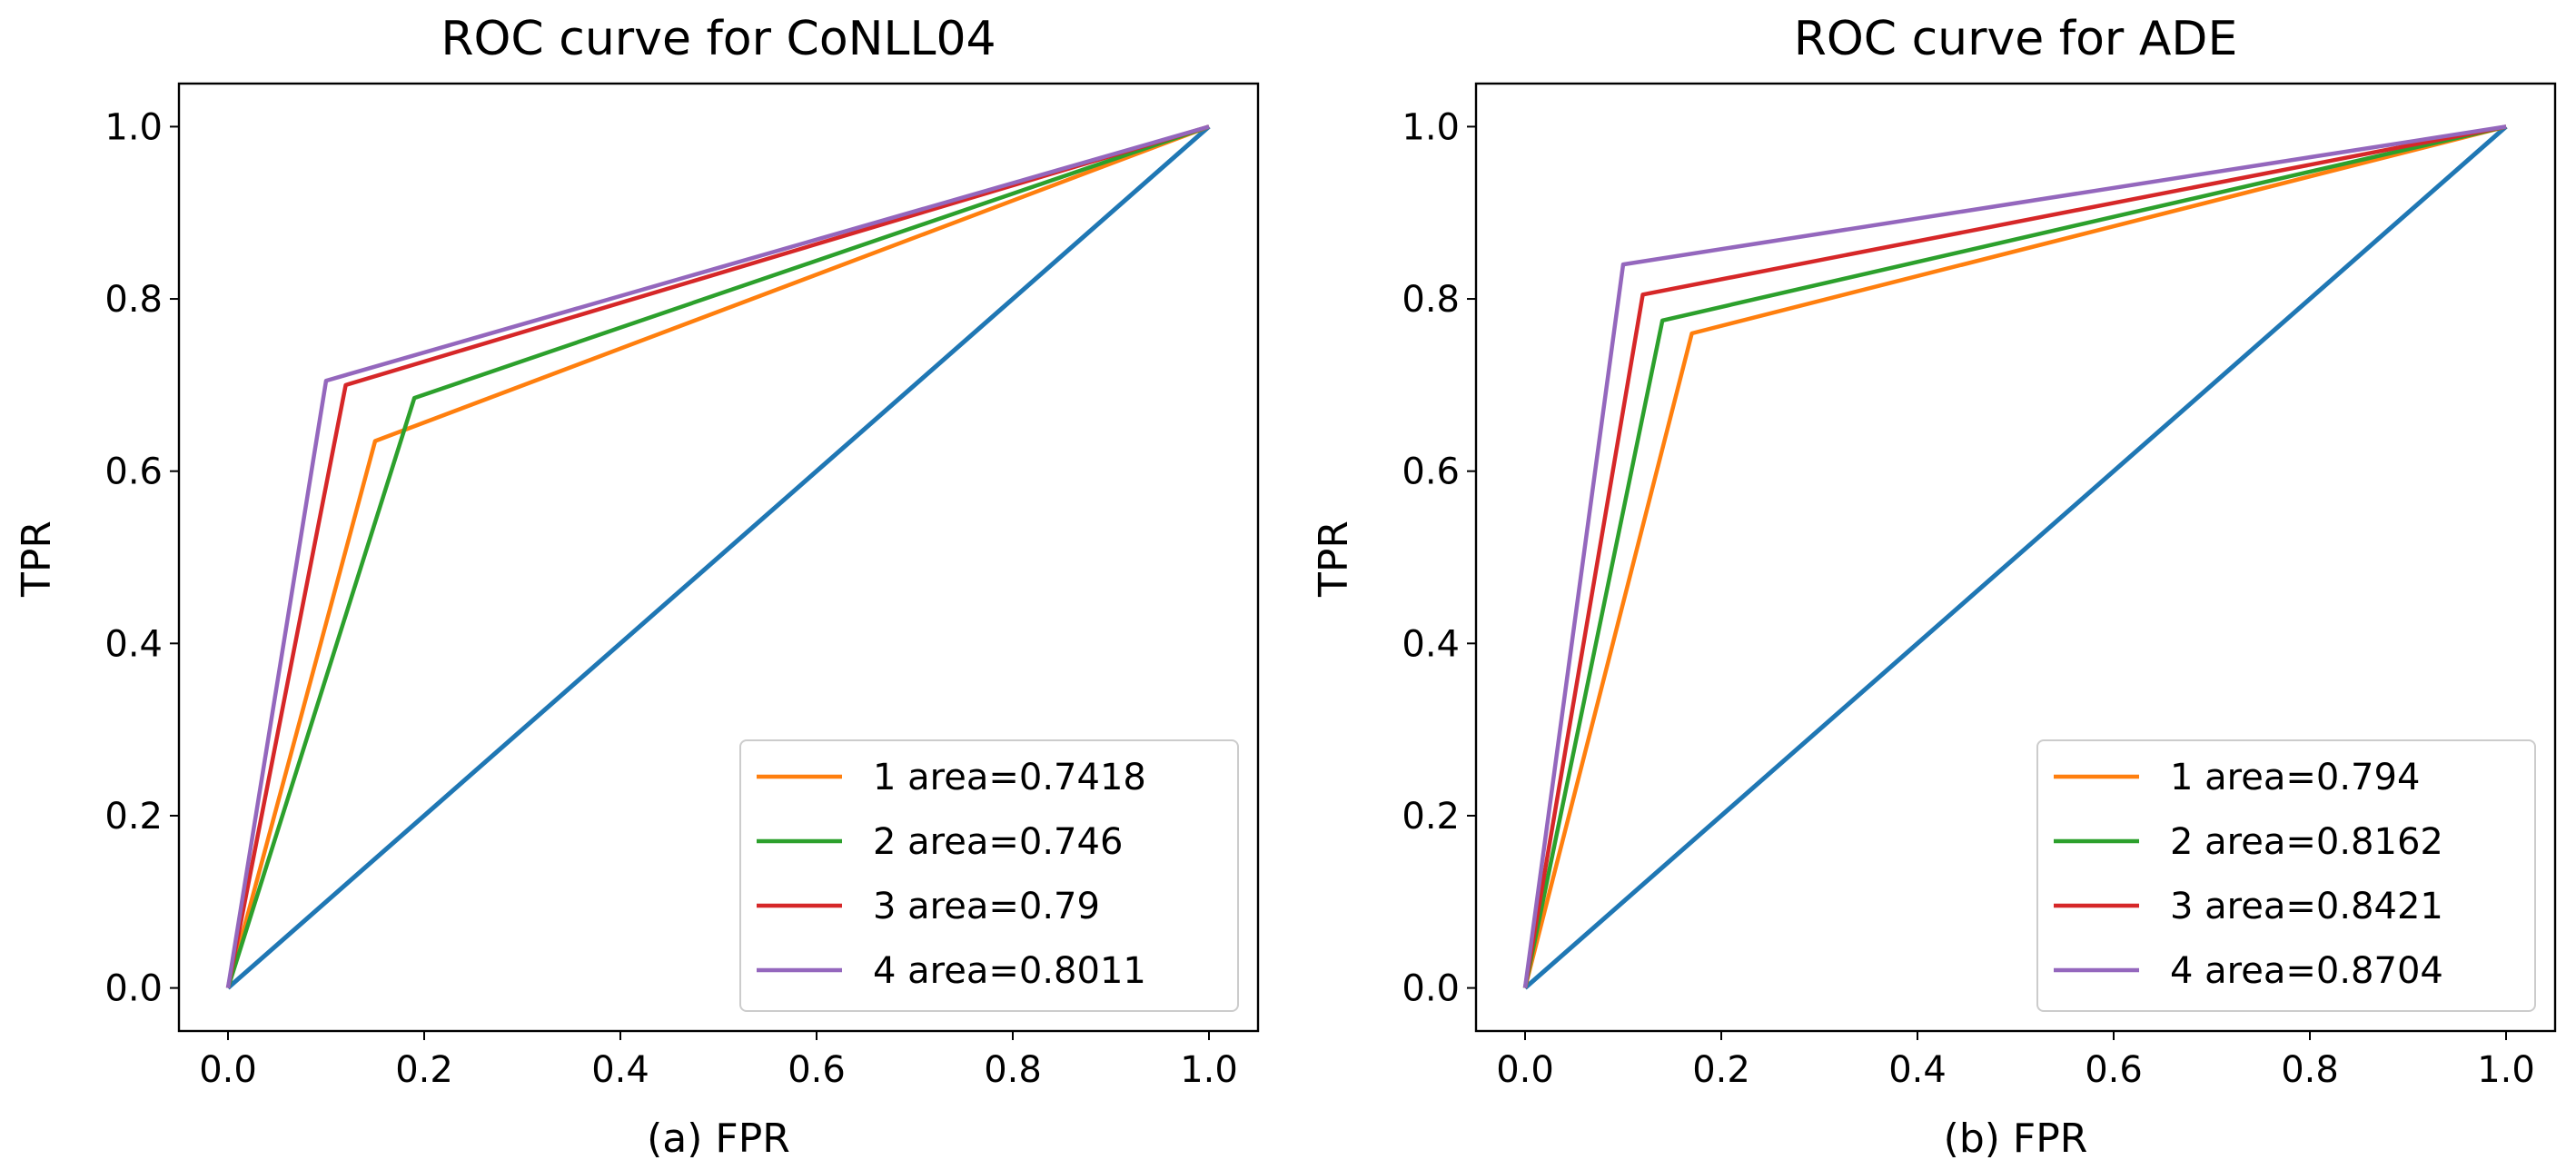 The width and height of the screenshot is (2576, 1170). Describe the element at coordinates (2016, 1138) in the screenshot. I see `x-axis-label: (b) FPR` at that location.